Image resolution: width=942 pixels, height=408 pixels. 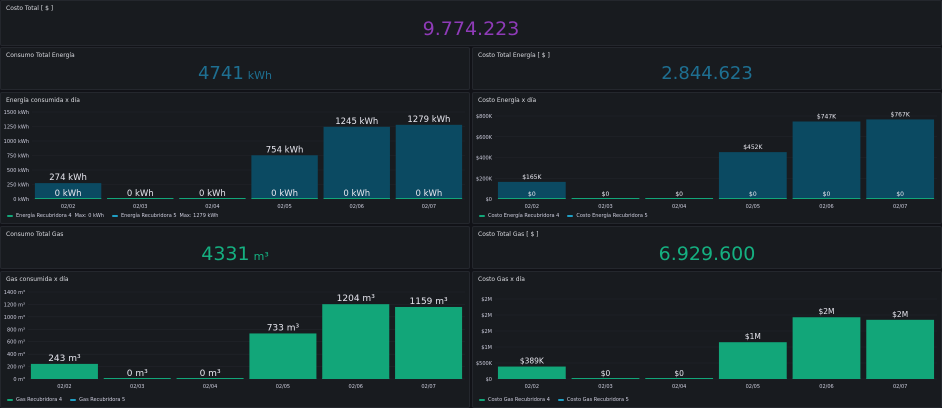 What do you see at coordinates (102, 400) in the screenshot?
I see `legend-label: Gas Recubridora 5` at bounding box center [102, 400].